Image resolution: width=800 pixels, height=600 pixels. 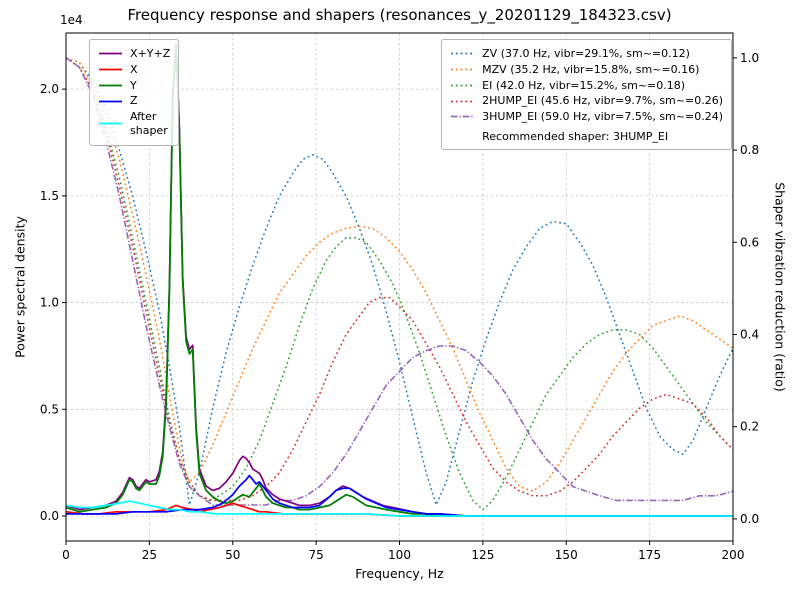 What do you see at coordinates (71, 20) in the screenshot?
I see `y-axis-offset-label: 1e4` at bounding box center [71, 20].